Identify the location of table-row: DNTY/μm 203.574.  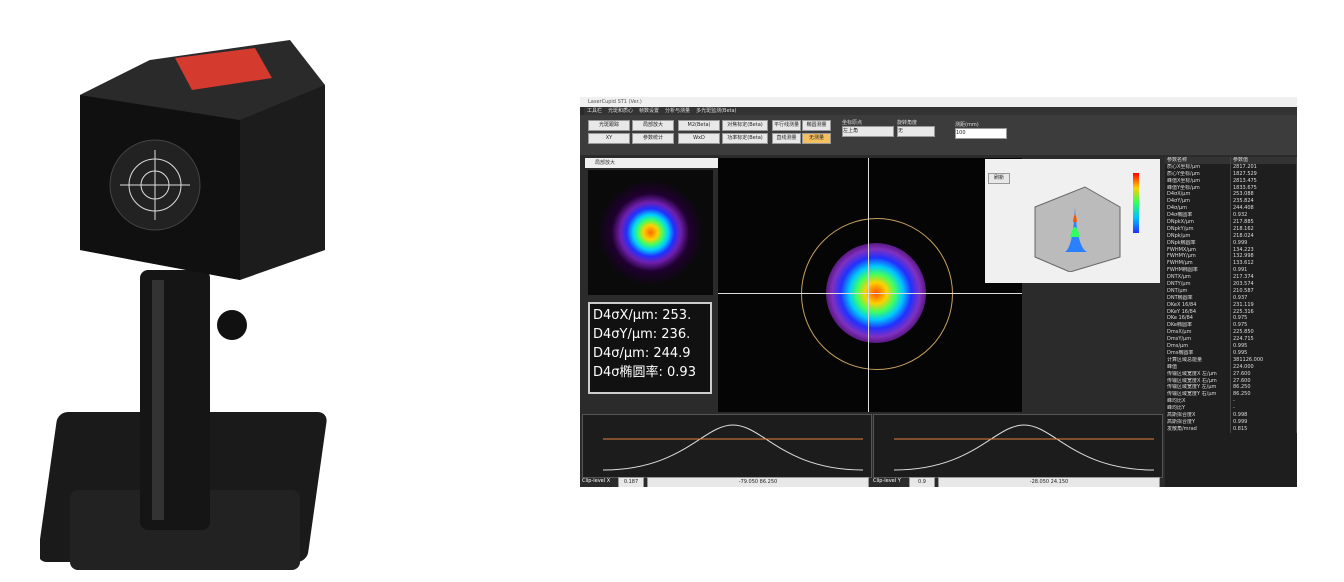
(1231, 284).